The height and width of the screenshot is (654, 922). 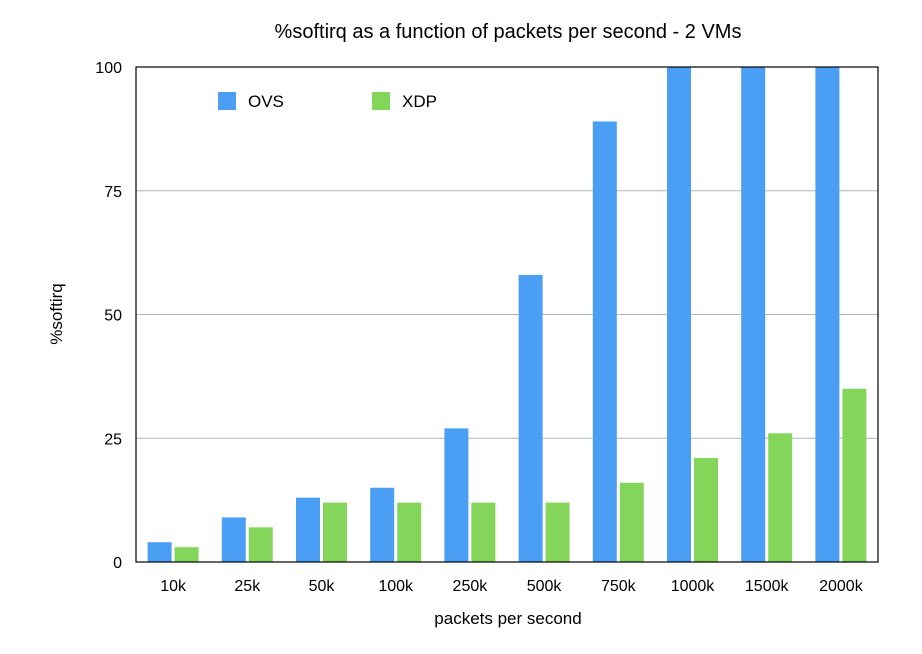 What do you see at coordinates (507, 618) in the screenshot?
I see `x-axis-label: packets per second` at bounding box center [507, 618].